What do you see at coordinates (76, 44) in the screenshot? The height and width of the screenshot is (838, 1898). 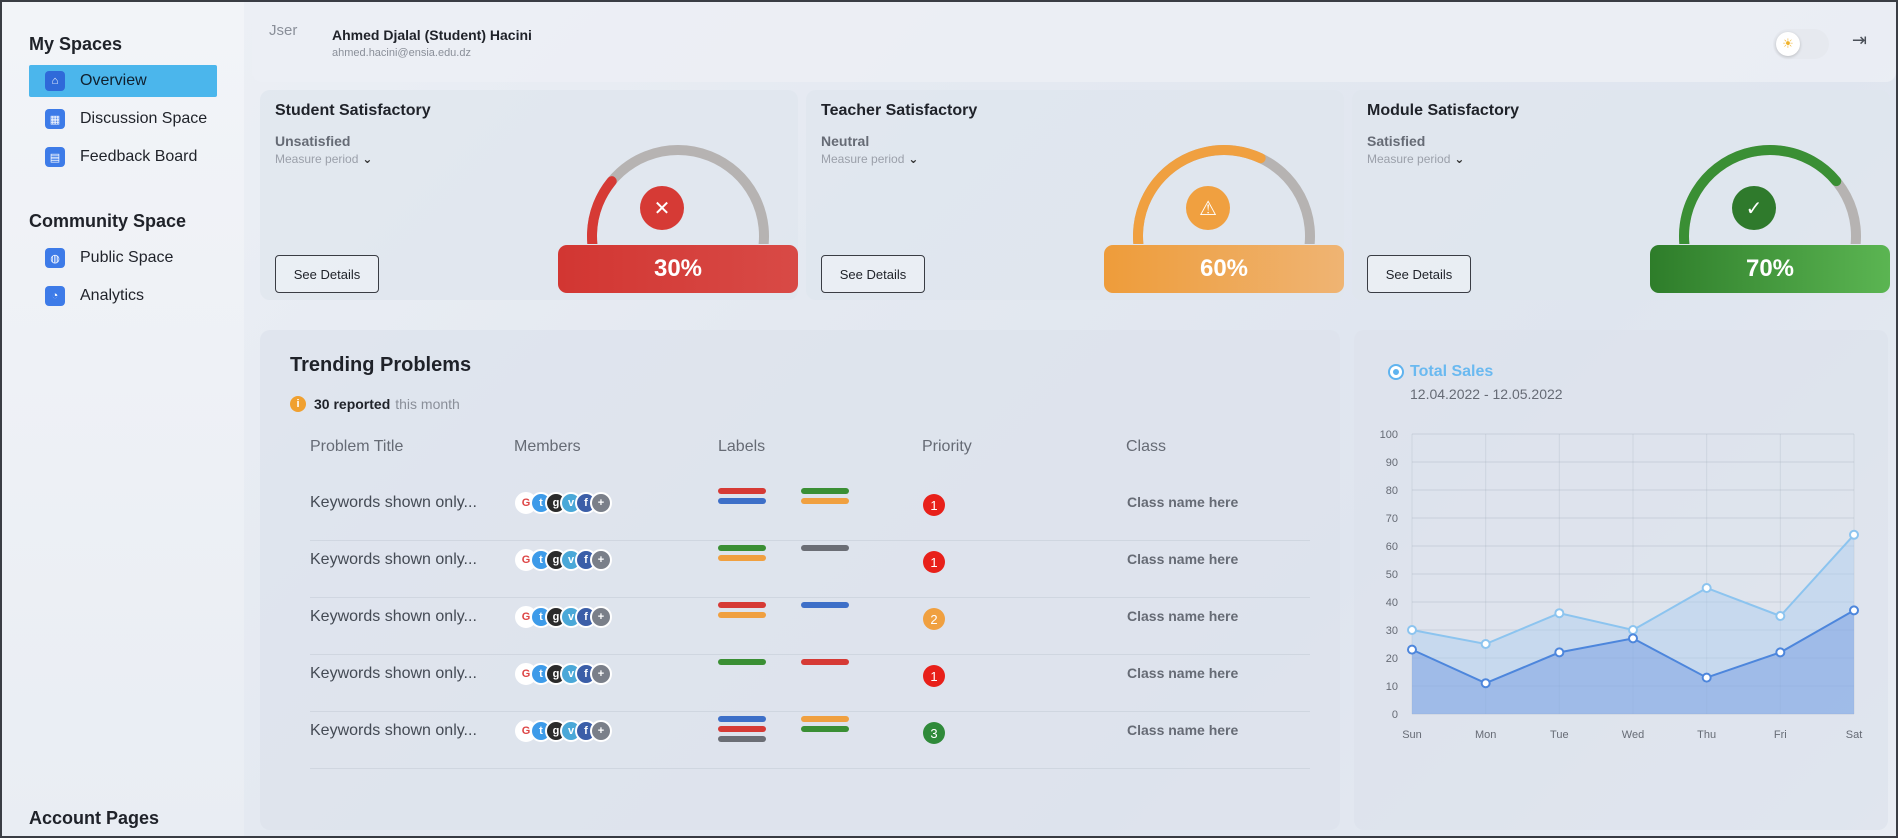 I see `my-spaces-title: My Spaces` at bounding box center [76, 44].